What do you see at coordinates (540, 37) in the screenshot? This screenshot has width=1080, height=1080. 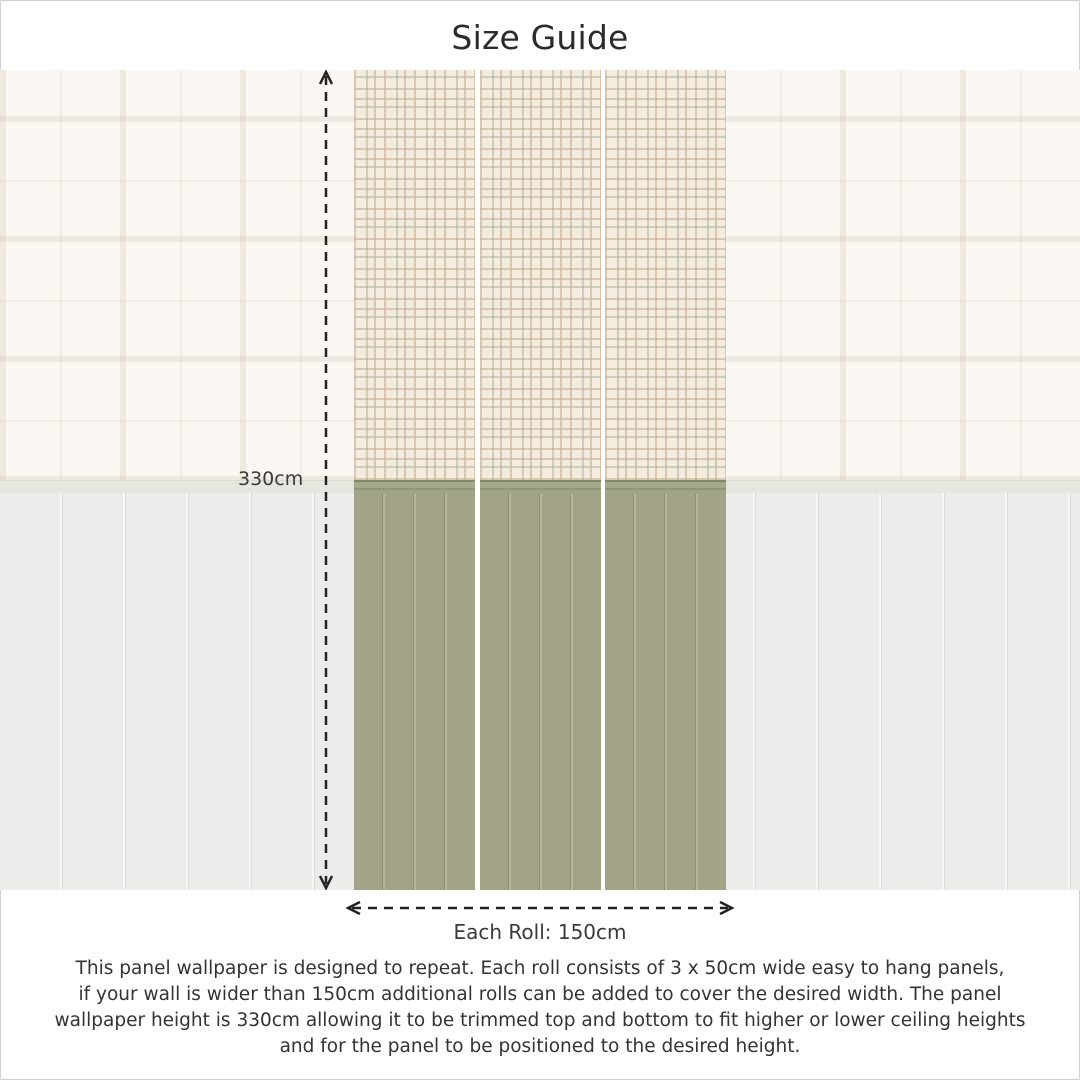 I see `page-title: Size Guide` at bounding box center [540, 37].